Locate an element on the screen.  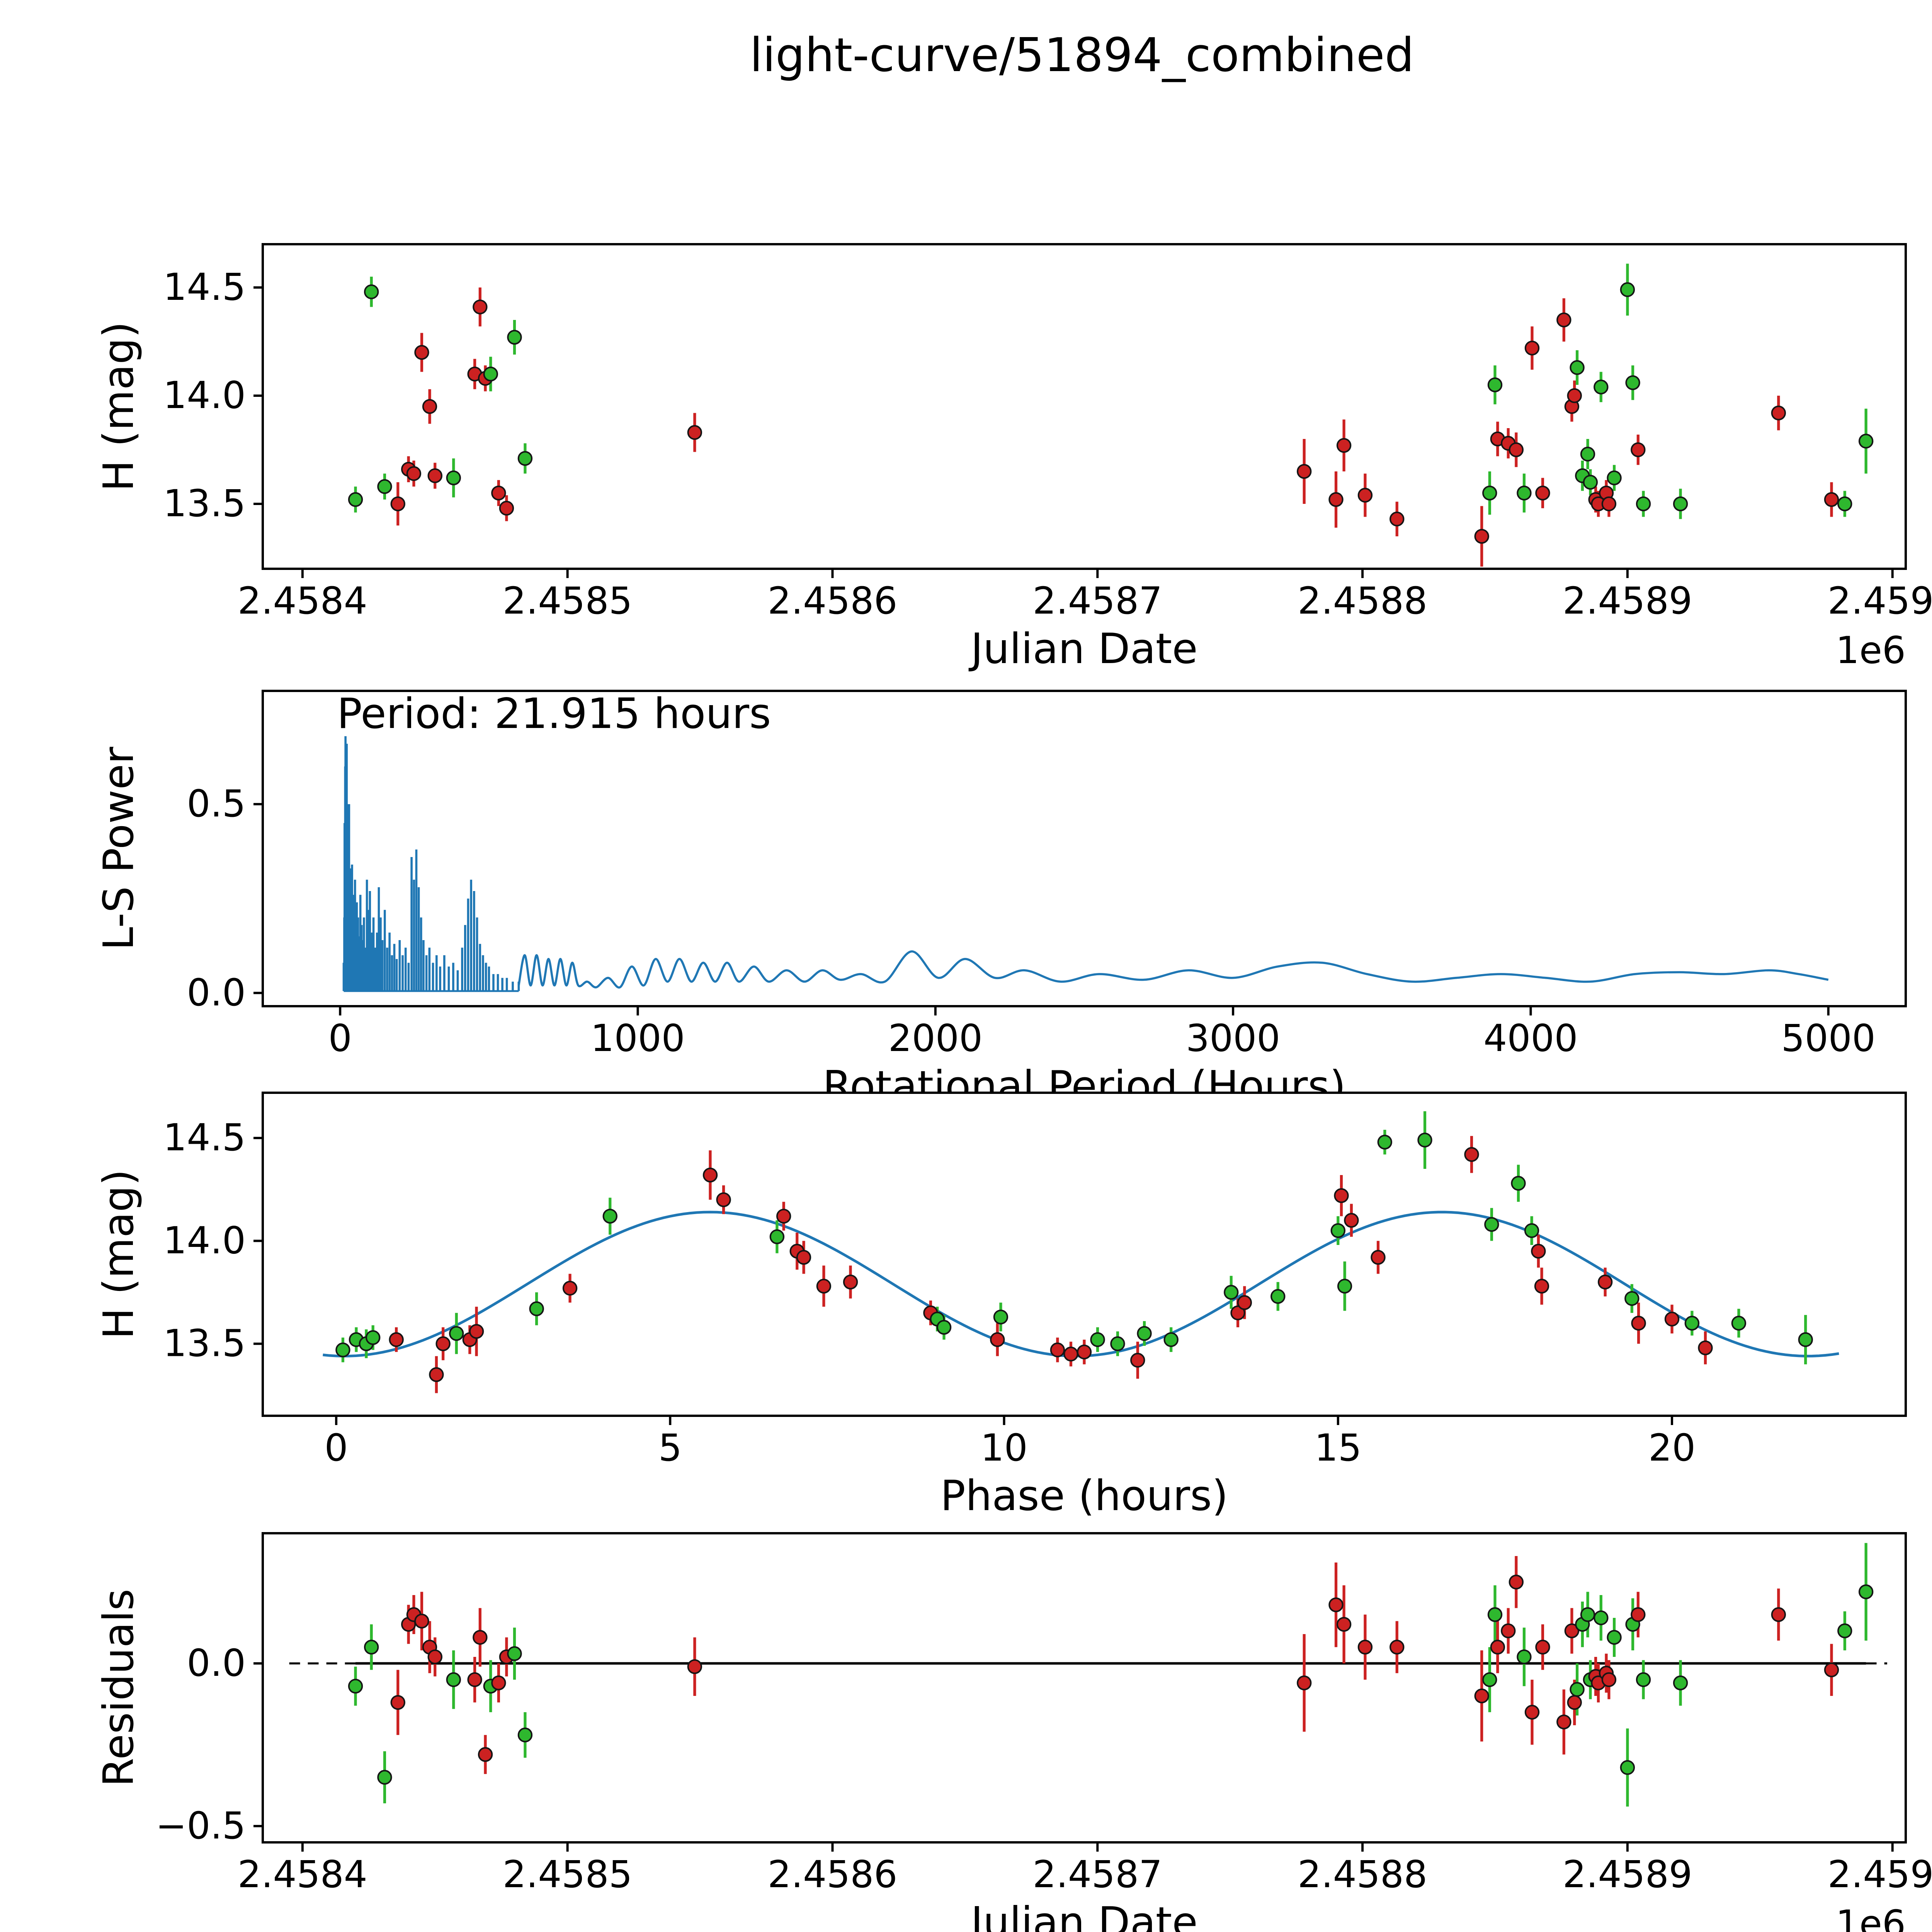
y-axis-label: Residuals is located at coordinates (119, 1688).